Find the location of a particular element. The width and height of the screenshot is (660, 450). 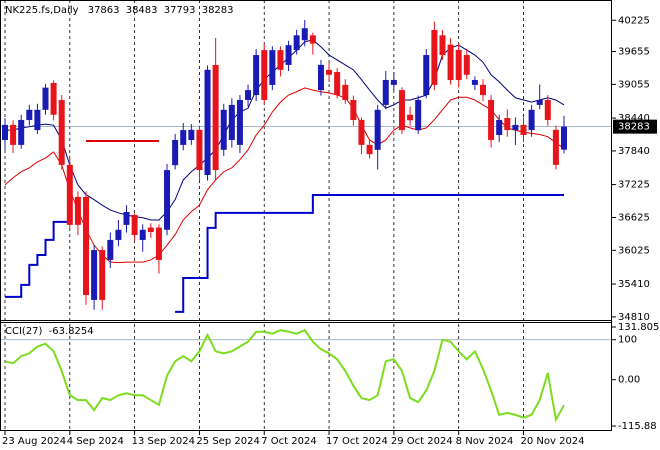

symbol: NK225.fs,Daily is located at coordinates (42, 10).